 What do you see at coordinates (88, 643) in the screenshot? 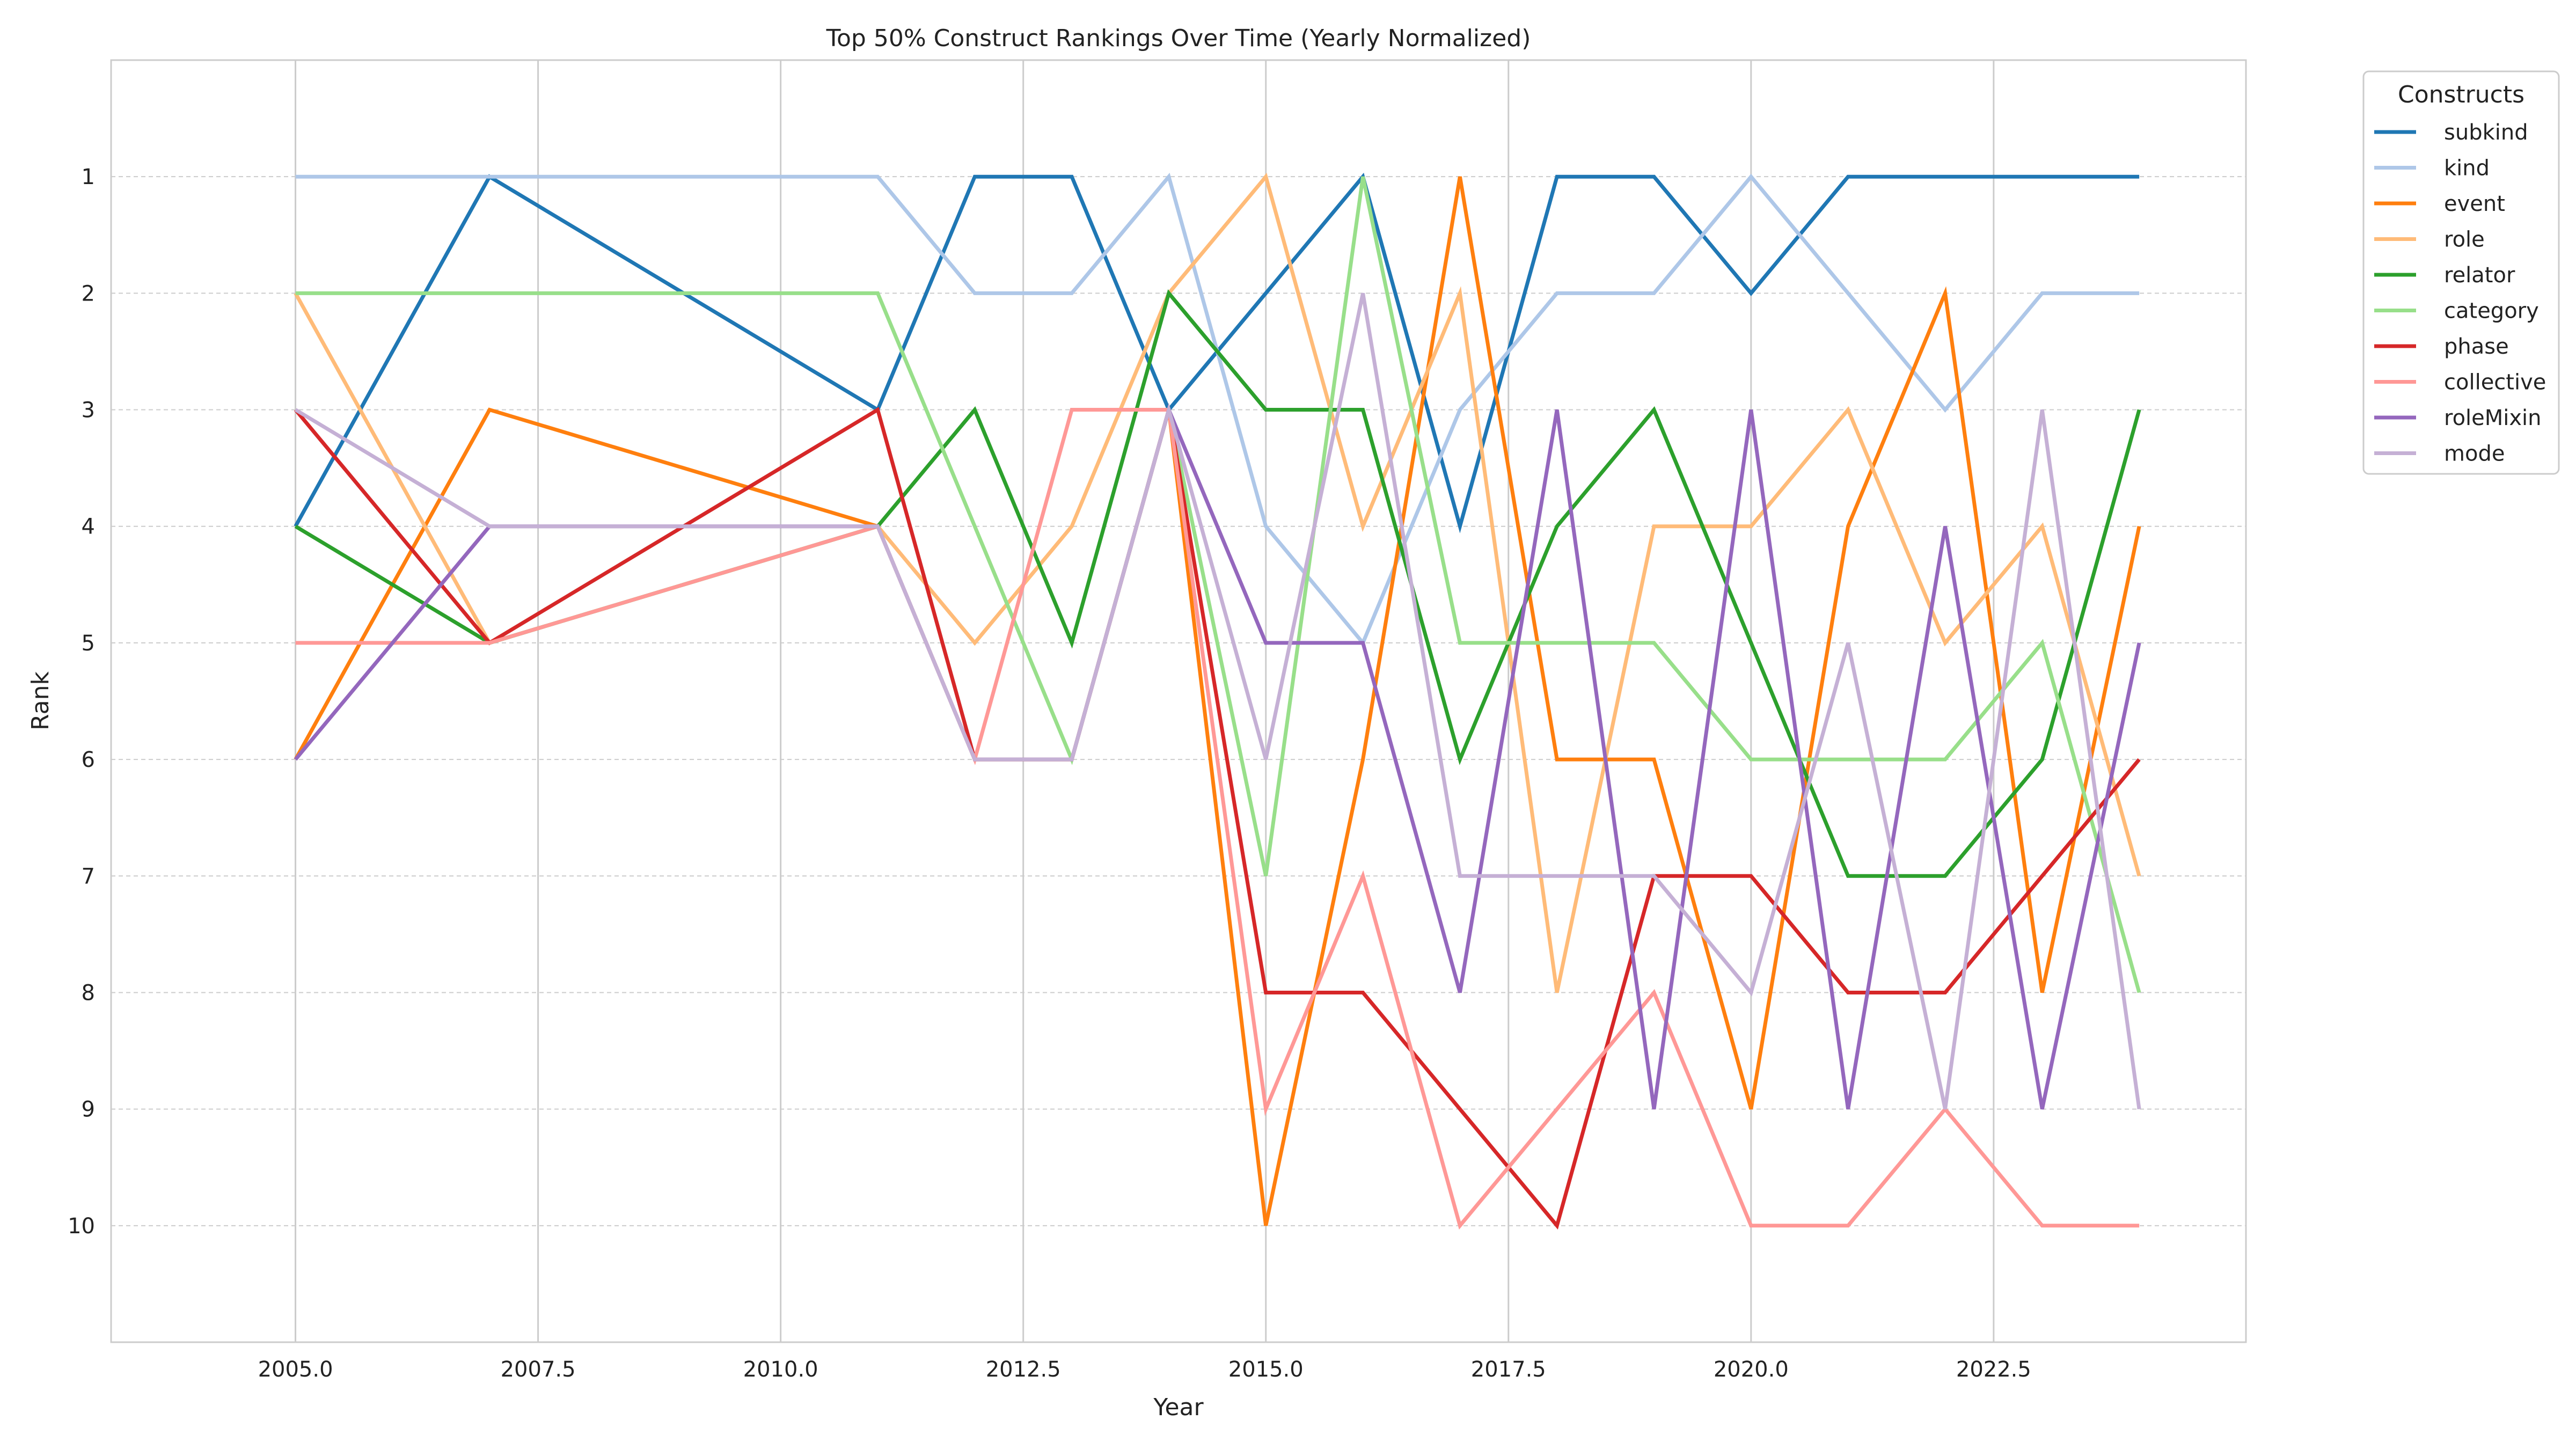
I see `y-tick-label: 5` at bounding box center [88, 643].